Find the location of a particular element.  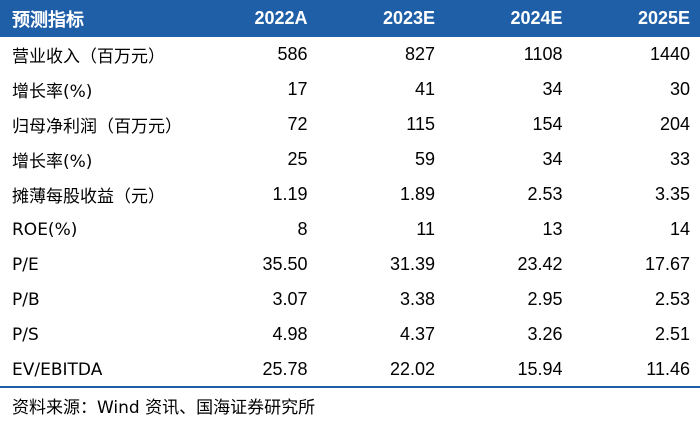

cell-value: 2.51 is located at coordinates (672, 334).